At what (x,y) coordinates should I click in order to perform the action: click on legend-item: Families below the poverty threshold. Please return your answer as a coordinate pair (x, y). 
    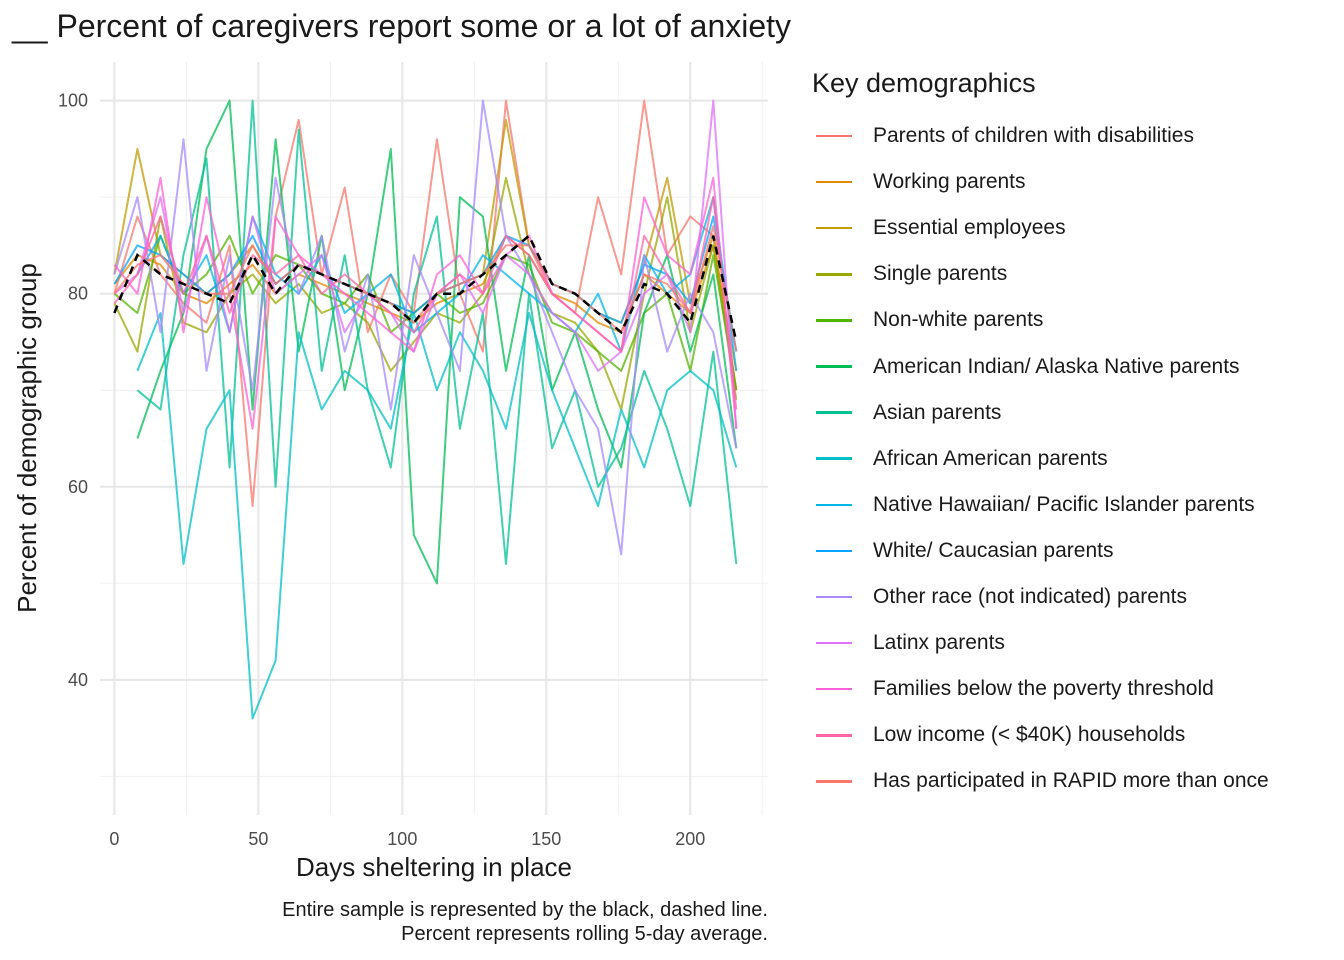
    Looking at the image, I should click on (1072, 689).